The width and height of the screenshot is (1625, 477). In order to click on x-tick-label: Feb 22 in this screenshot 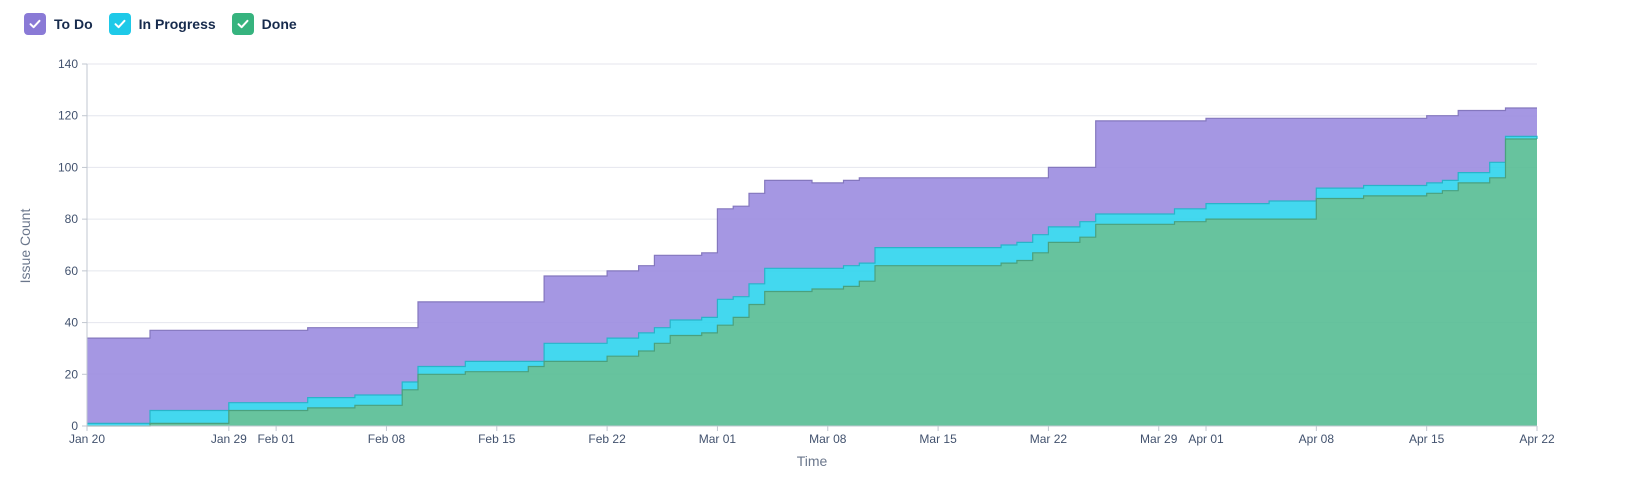, I will do `click(607, 439)`.